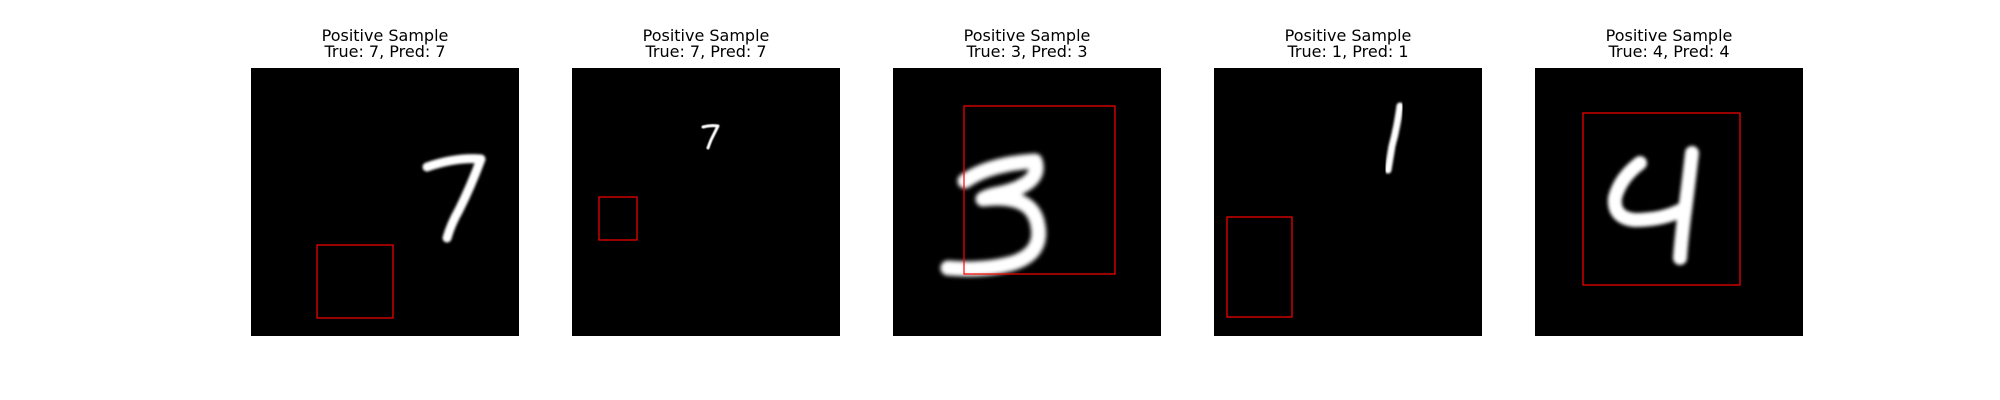 The image size is (2000, 400). Describe the element at coordinates (1669, 51) in the screenshot. I see `panel-subtitle-line: True: 4, Pred: 4` at that location.